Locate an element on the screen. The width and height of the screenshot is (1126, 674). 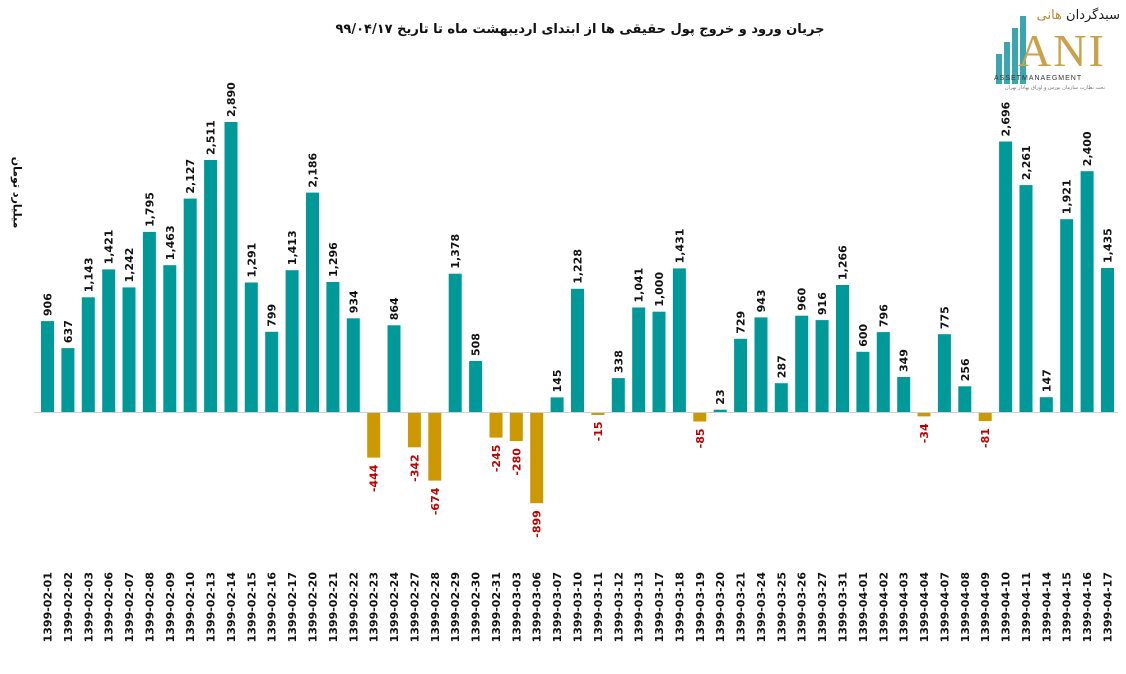
value-label: 1,000 is located at coordinates (659, 289).